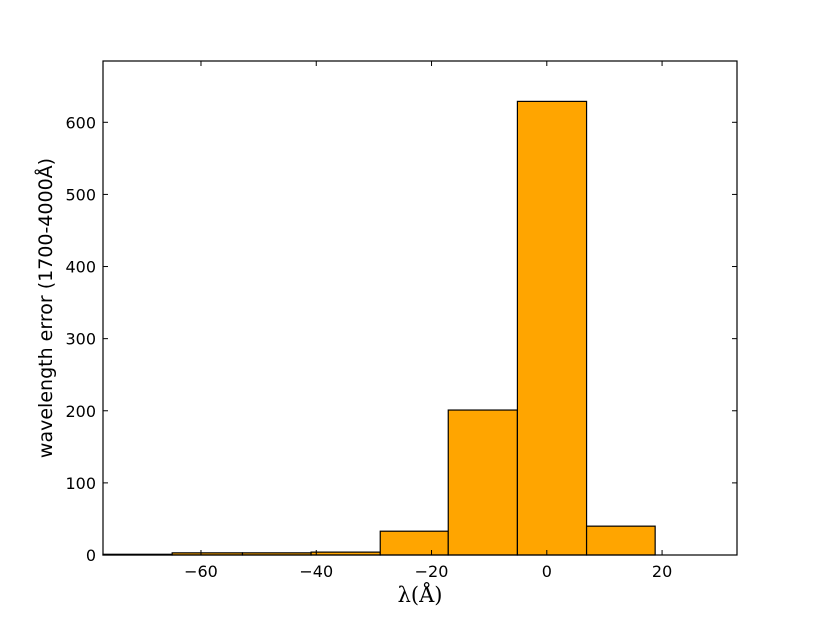  I want to click on x-tick-label: −40, so click(316, 571).